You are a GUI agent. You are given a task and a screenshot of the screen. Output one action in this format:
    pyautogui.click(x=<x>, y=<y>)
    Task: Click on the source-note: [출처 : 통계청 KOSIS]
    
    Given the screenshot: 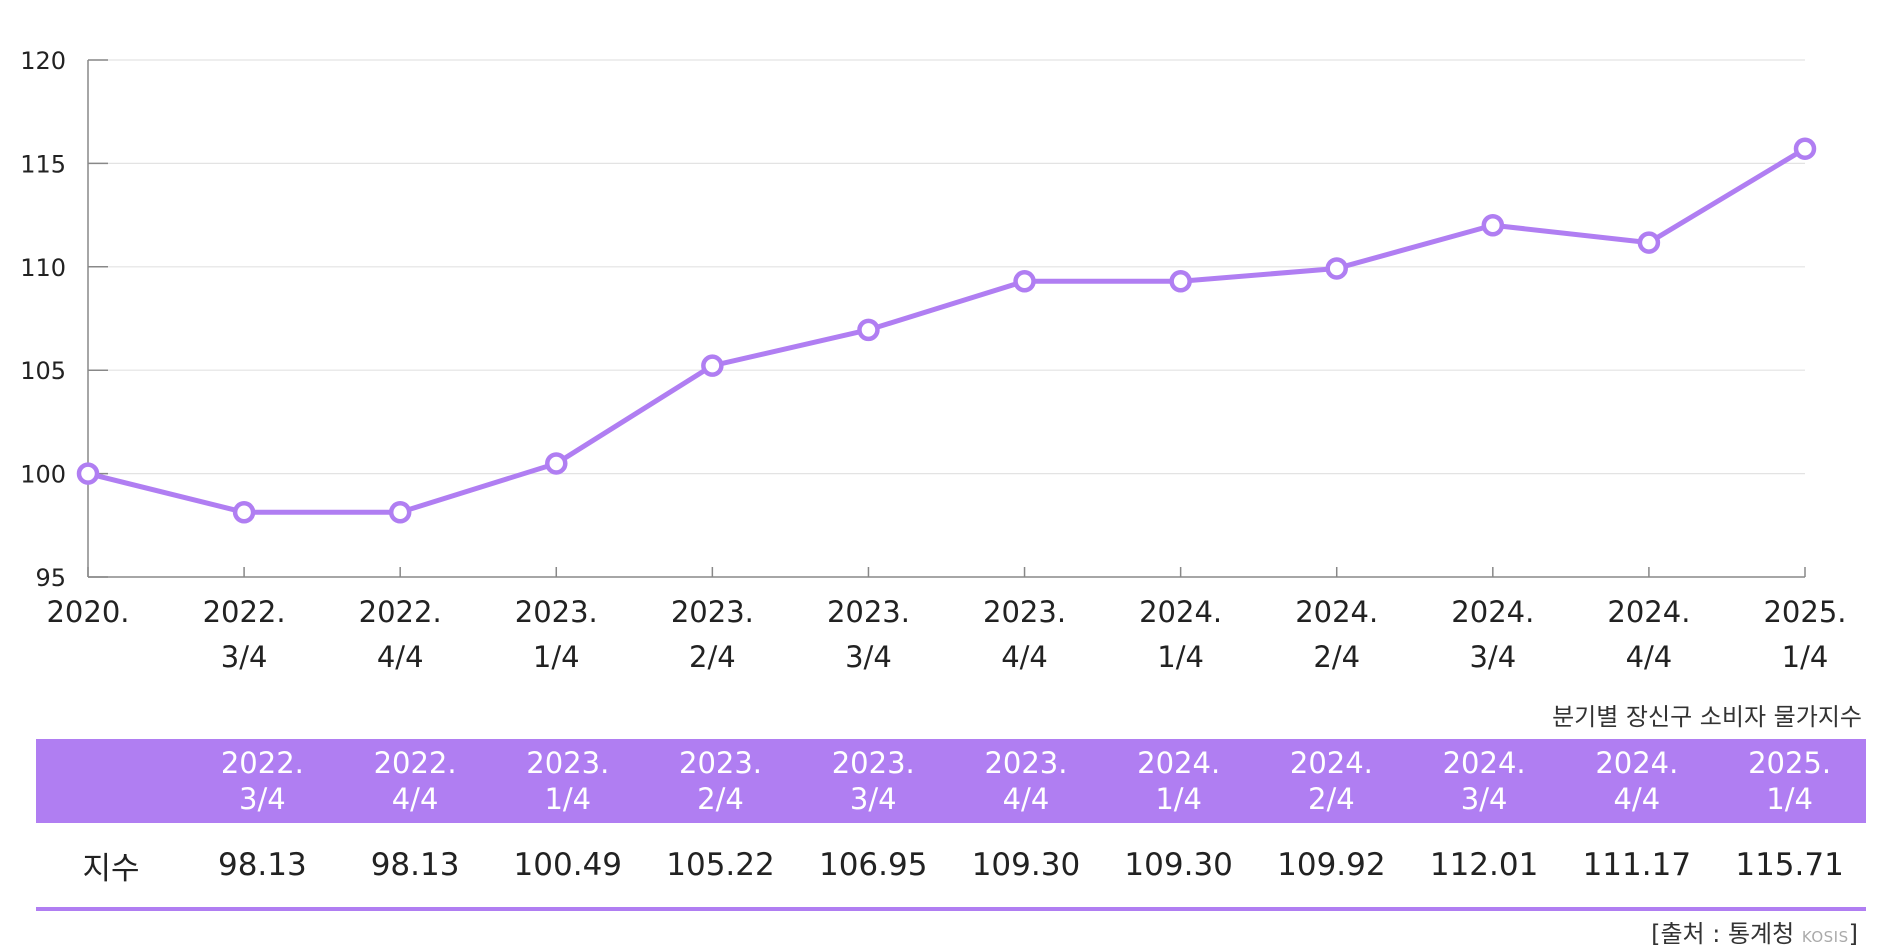 What is the action you would take?
    pyautogui.click(x=1754, y=931)
    